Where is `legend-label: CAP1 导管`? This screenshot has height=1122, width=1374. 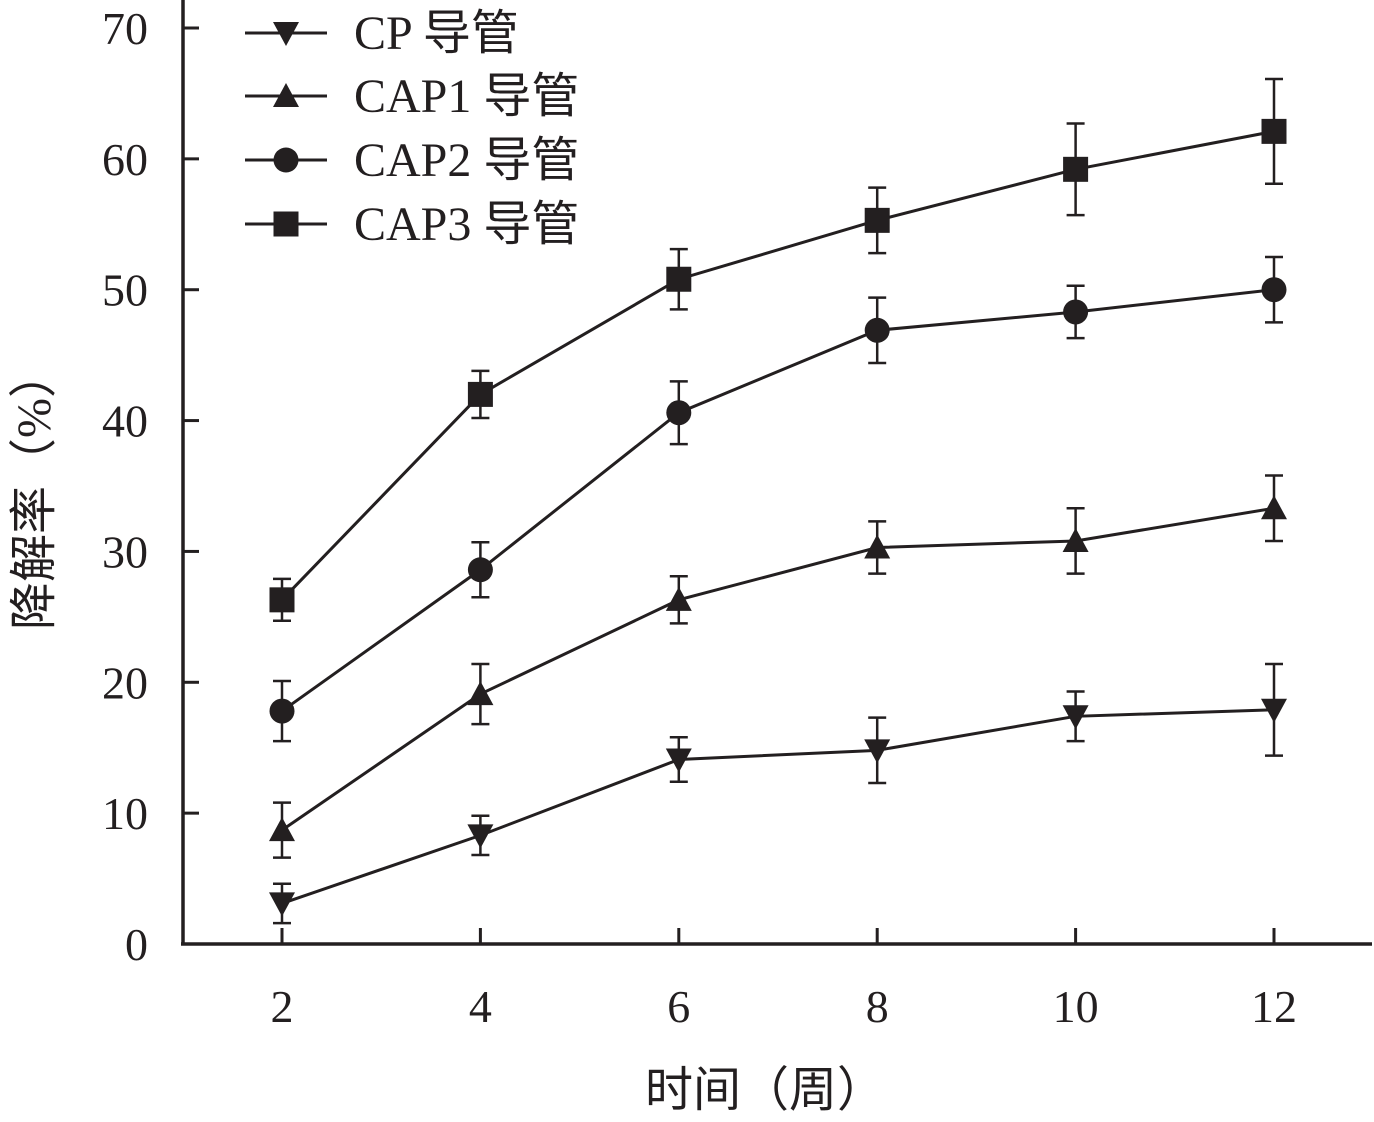
legend-label: CAP1 导管 is located at coordinates (466, 96).